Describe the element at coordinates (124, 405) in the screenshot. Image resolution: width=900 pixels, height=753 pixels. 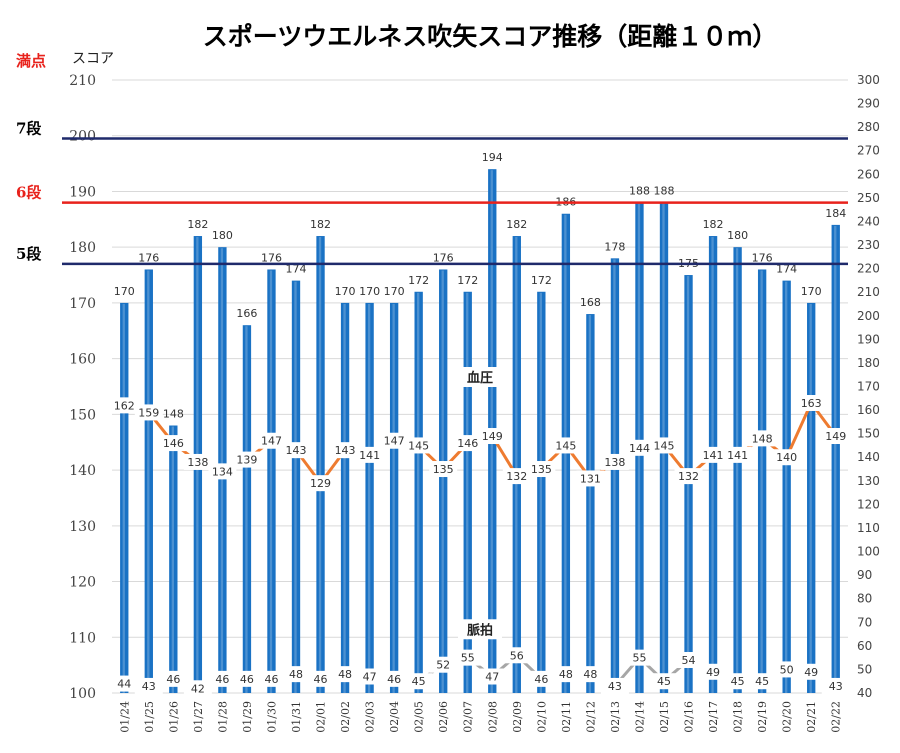
I see `line-value-label: 162` at that location.